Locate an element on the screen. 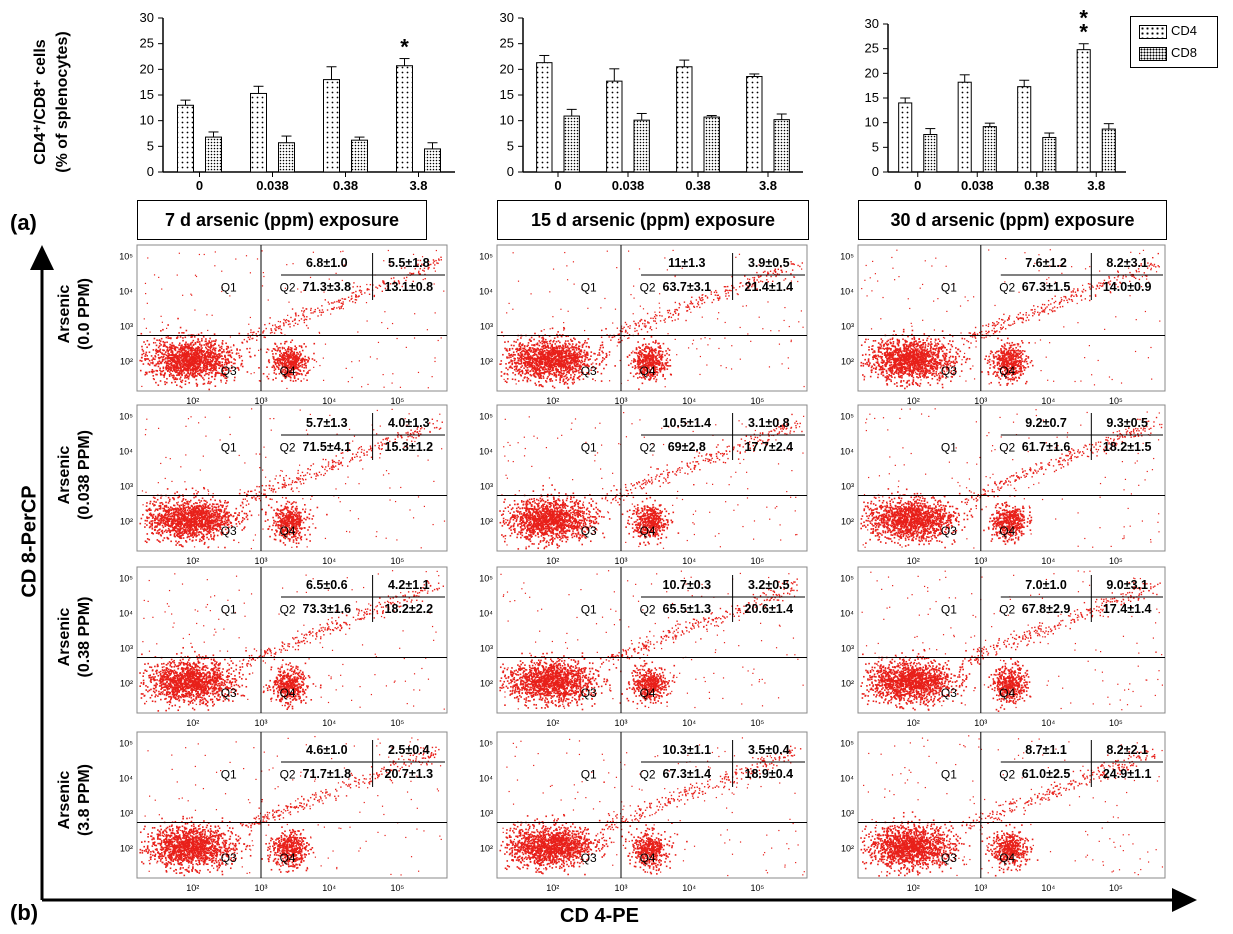 Image resolution: width=1233 pixels, height=934 pixels. bar-x-tick-label: 3.8 is located at coordinates (1096, 185).